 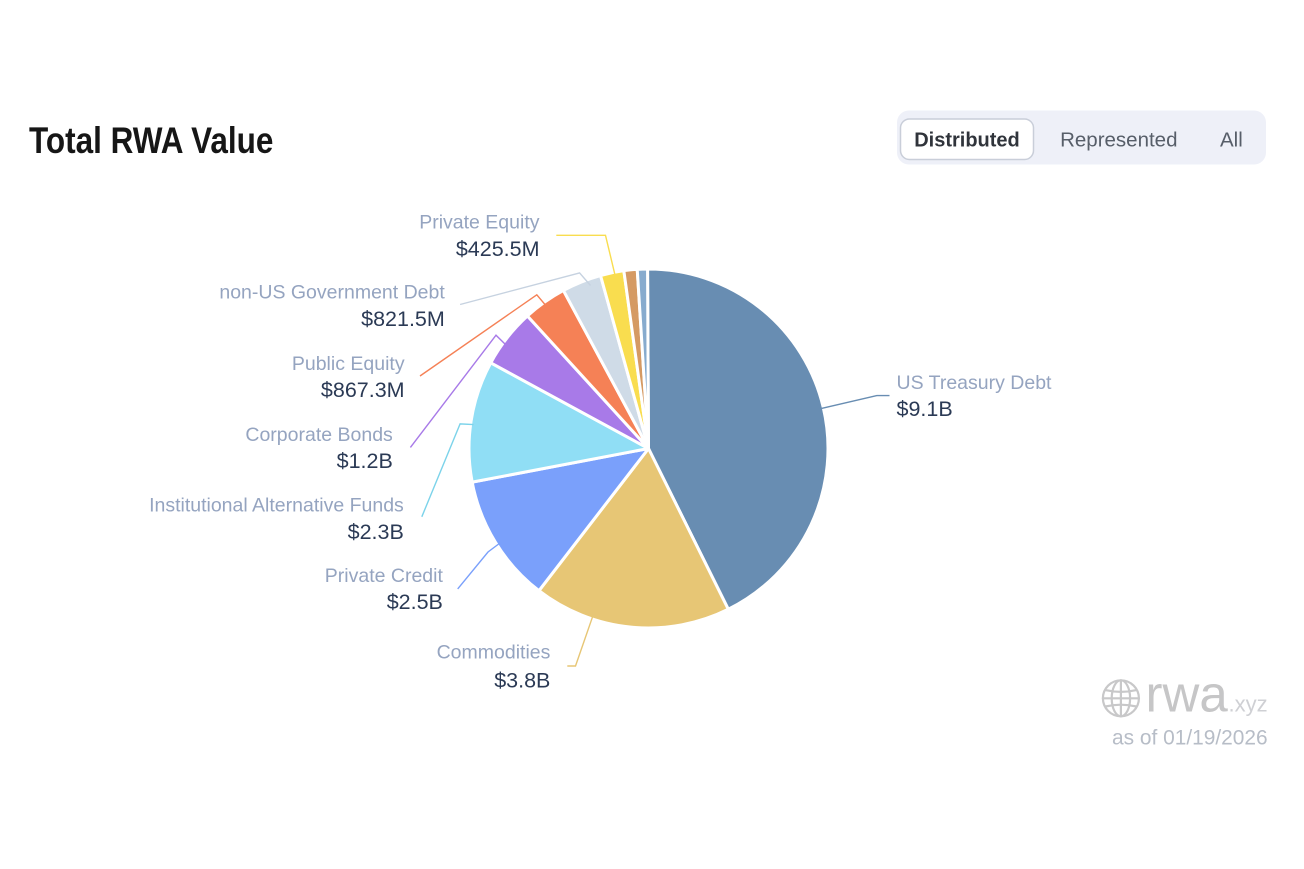 What do you see at coordinates (415, 602) in the screenshot?
I see `svg-text: $2.5B` at bounding box center [415, 602].